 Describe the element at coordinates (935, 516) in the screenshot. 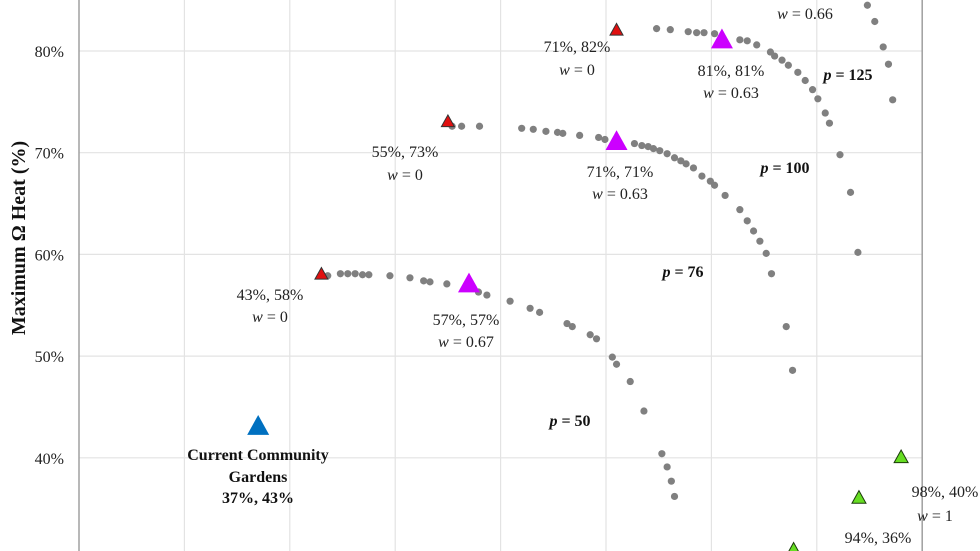

I see `marker-label: w = 1` at that location.